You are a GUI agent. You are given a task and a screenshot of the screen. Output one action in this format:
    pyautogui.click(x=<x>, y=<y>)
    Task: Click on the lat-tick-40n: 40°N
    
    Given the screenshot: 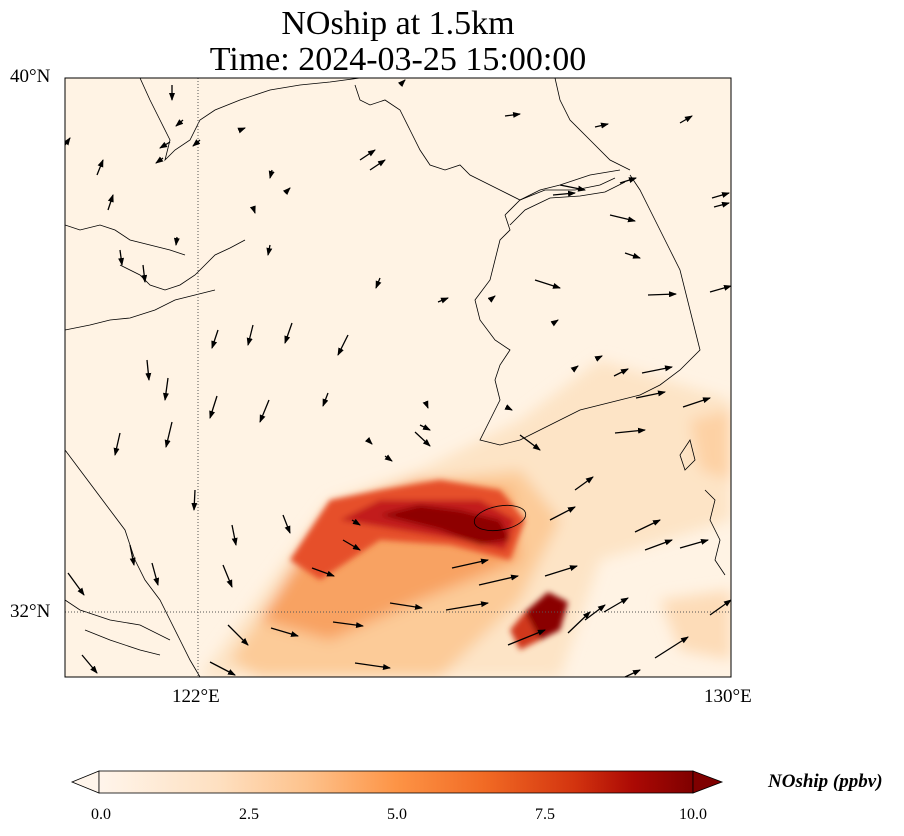 What is the action you would take?
    pyautogui.click(x=30, y=76)
    